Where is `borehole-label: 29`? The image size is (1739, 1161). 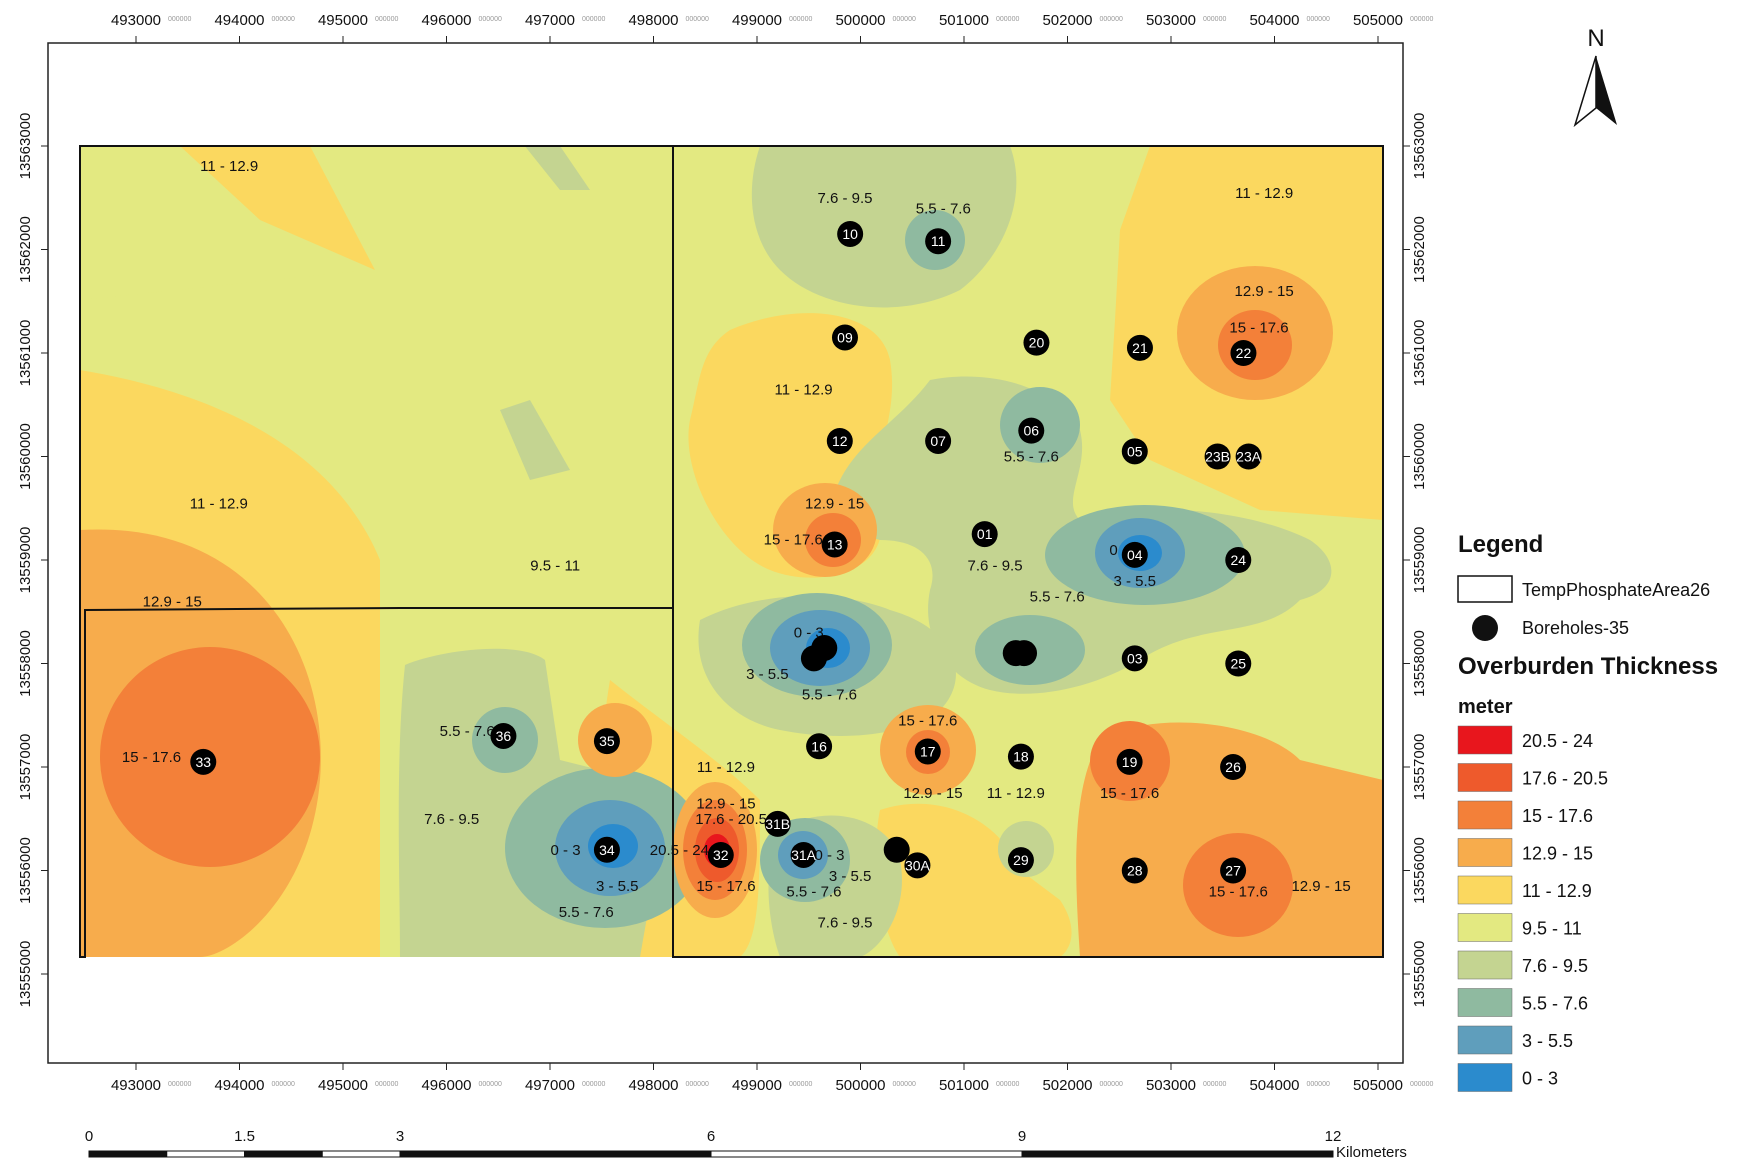 borehole-label: 29 is located at coordinates (1021, 860).